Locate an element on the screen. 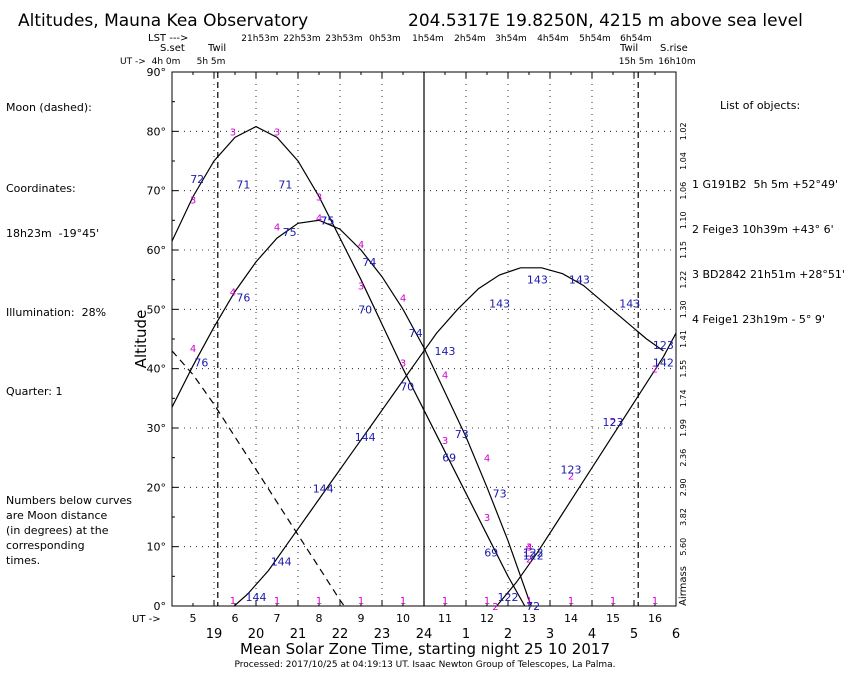  y-tick-label: 90° is located at coordinates (157, 72).